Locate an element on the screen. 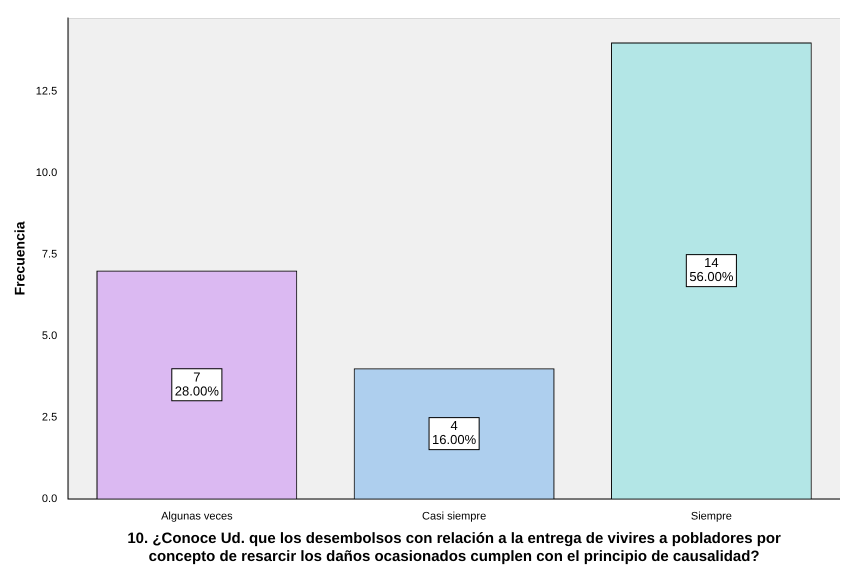 This screenshot has height=578, width=848. x-tick-label: Casi siempre is located at coordinates (454, 516).